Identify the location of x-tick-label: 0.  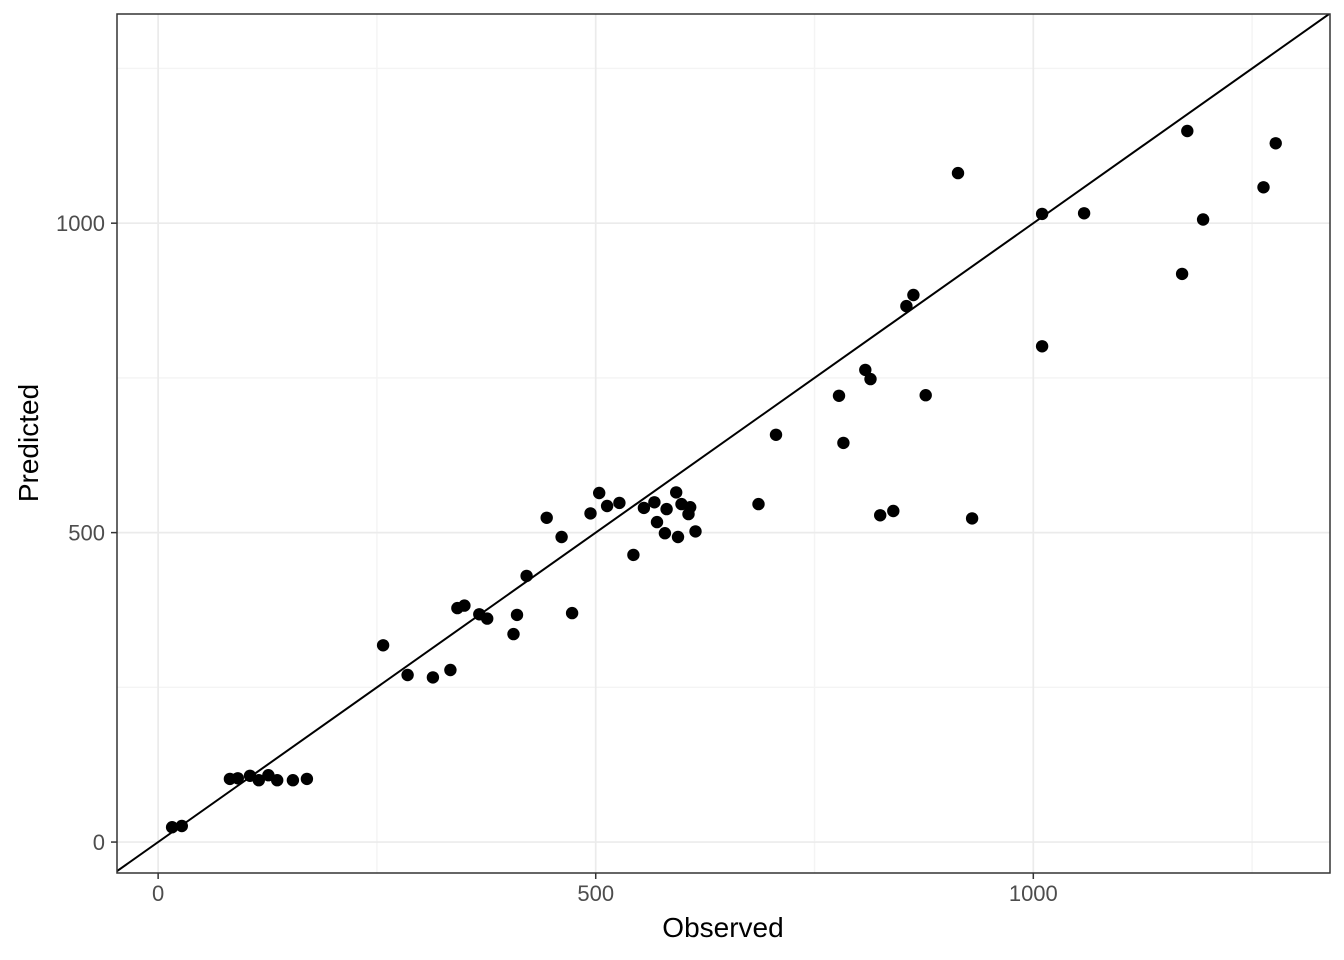
(158, 893).